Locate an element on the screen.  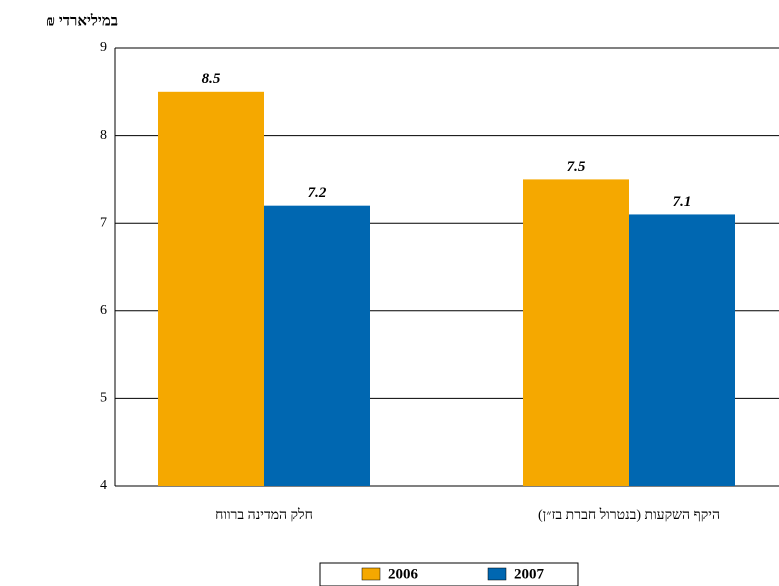
x-tick-label: היקף השקעות (בנטרול חברת בז״ן) is located at coordinates (629, 515).